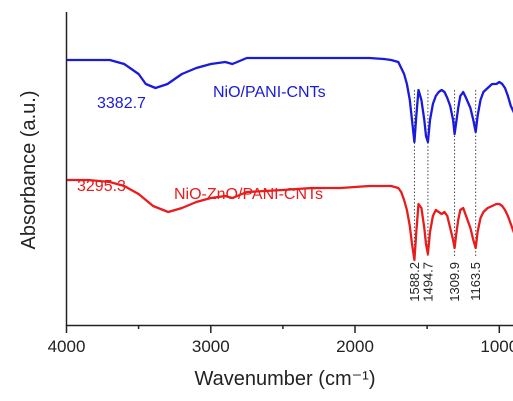 This screenshot has width=513, height=401. What do you see at coordinates (29, 170) in the screenshot?
I see `y-axis-title: Absorbance (a.u.)` at bounding box center [29, 170].